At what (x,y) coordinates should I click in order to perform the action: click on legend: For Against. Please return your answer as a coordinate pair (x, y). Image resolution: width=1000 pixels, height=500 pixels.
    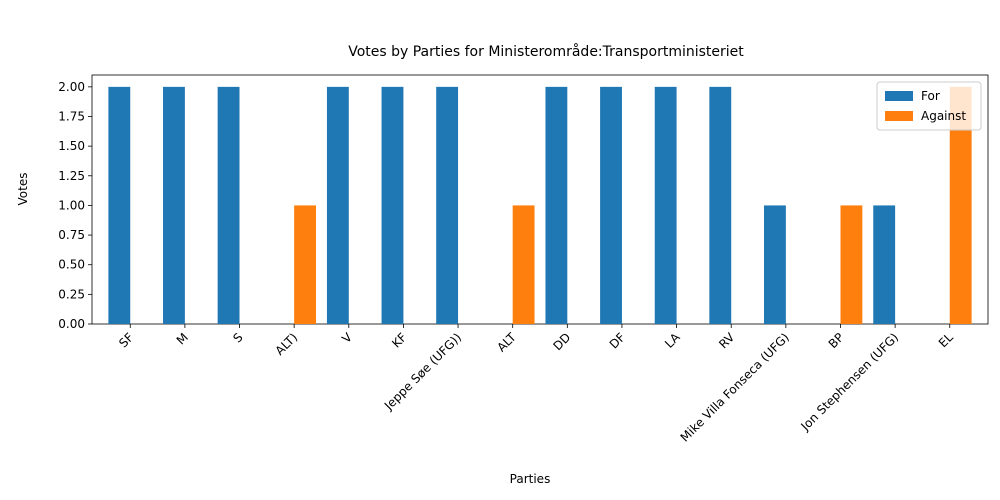
    Looking at the image, I should click on (929, 106).